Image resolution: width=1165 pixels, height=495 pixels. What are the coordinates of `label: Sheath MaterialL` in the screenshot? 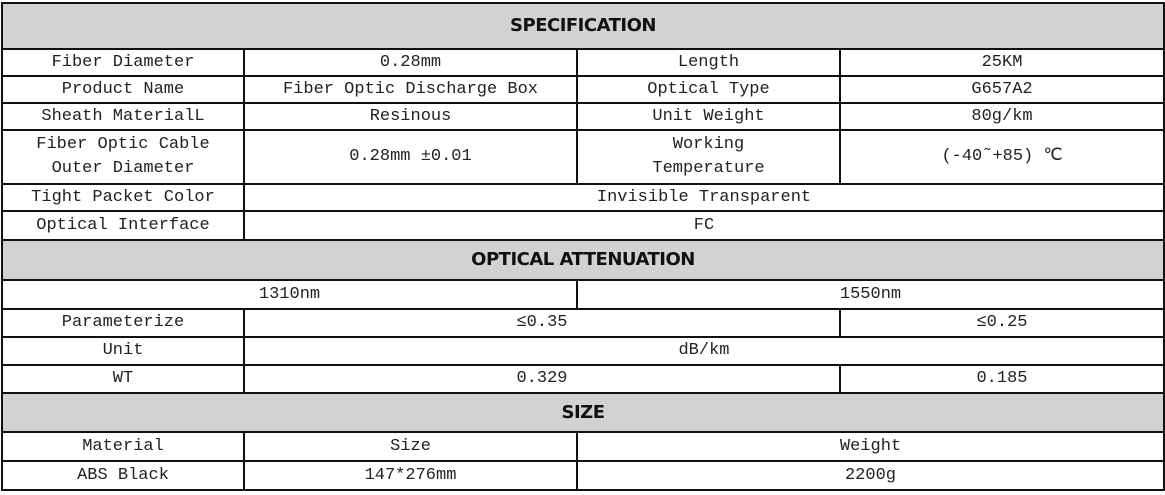 It's located at (123, 116).